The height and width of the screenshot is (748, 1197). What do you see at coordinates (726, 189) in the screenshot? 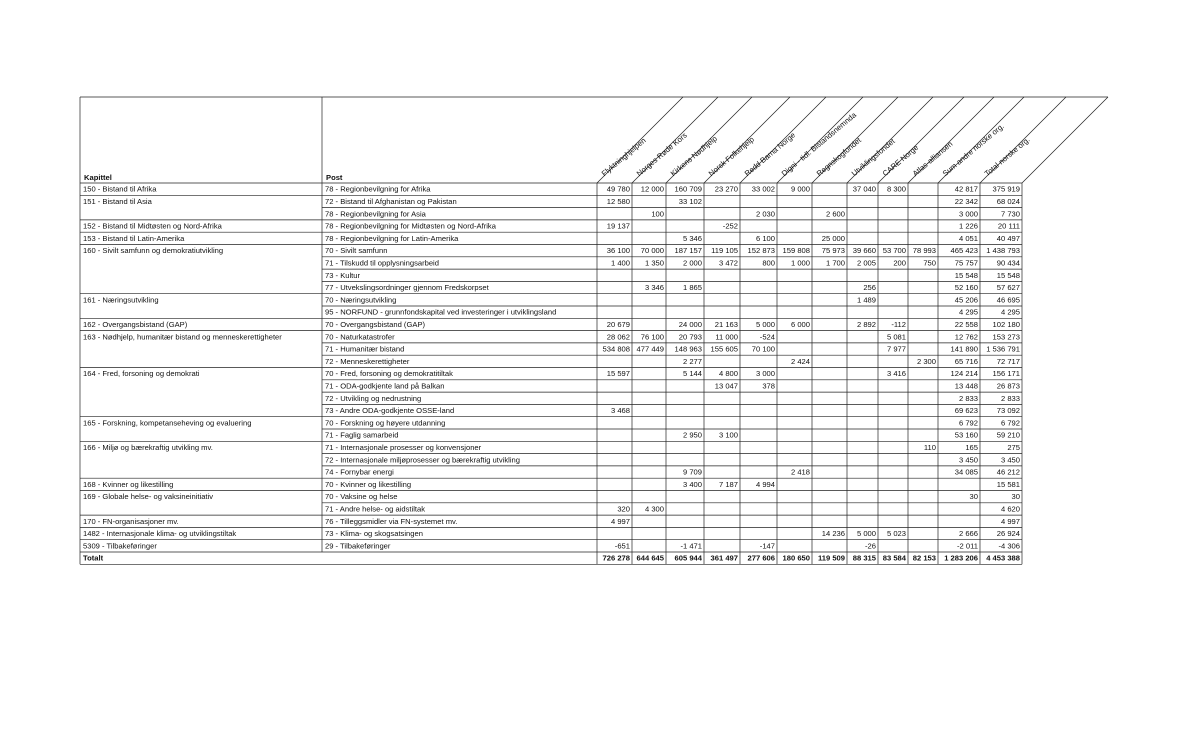
I see `number-cell: 23 270` at bounding box center [726, 189].